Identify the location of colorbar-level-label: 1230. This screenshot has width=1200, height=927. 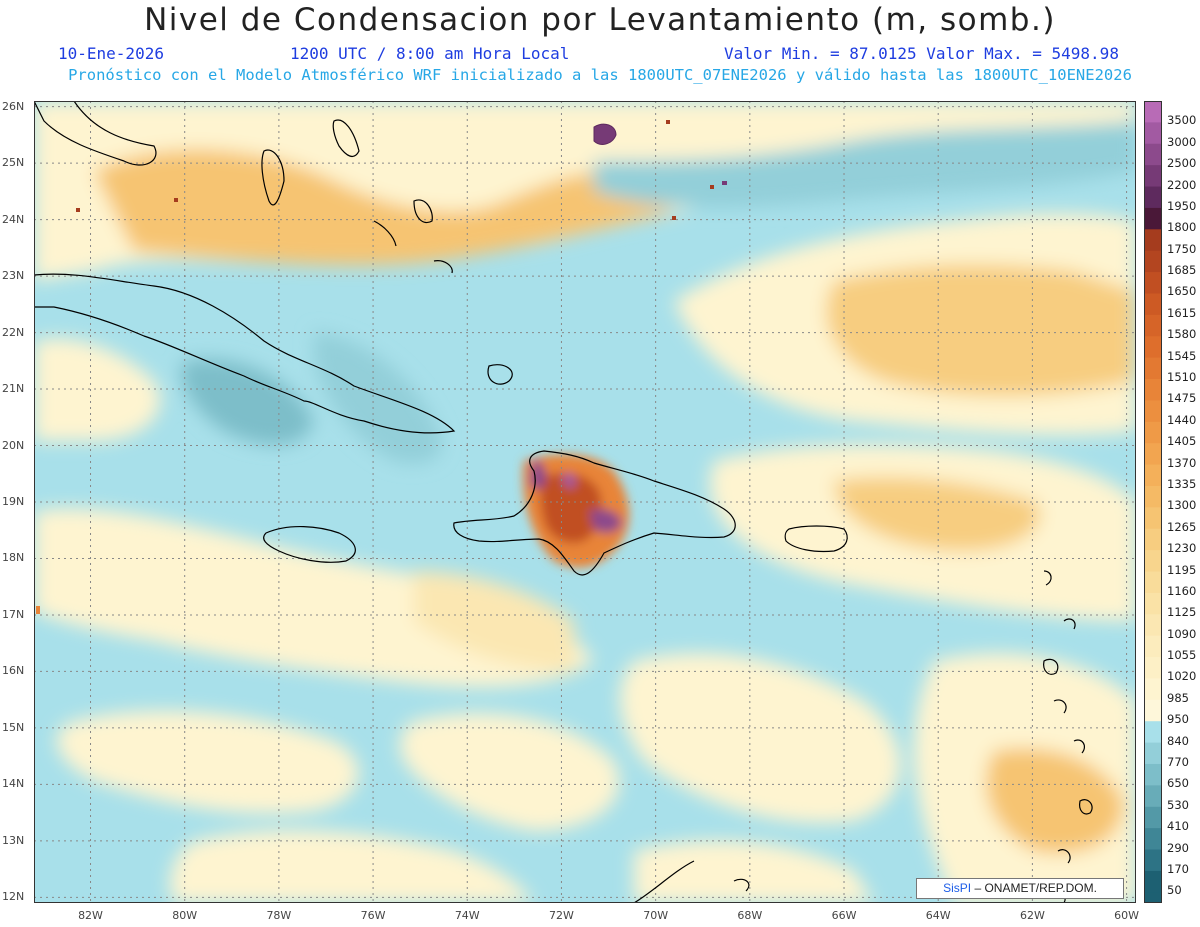
(1182, 548).